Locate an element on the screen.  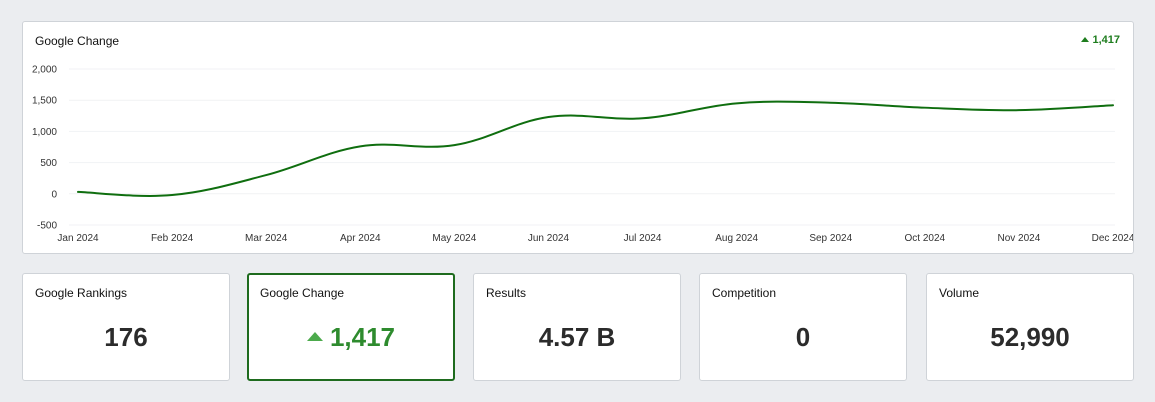
stat-value: 1,417 is located at coordinates (362, 337).